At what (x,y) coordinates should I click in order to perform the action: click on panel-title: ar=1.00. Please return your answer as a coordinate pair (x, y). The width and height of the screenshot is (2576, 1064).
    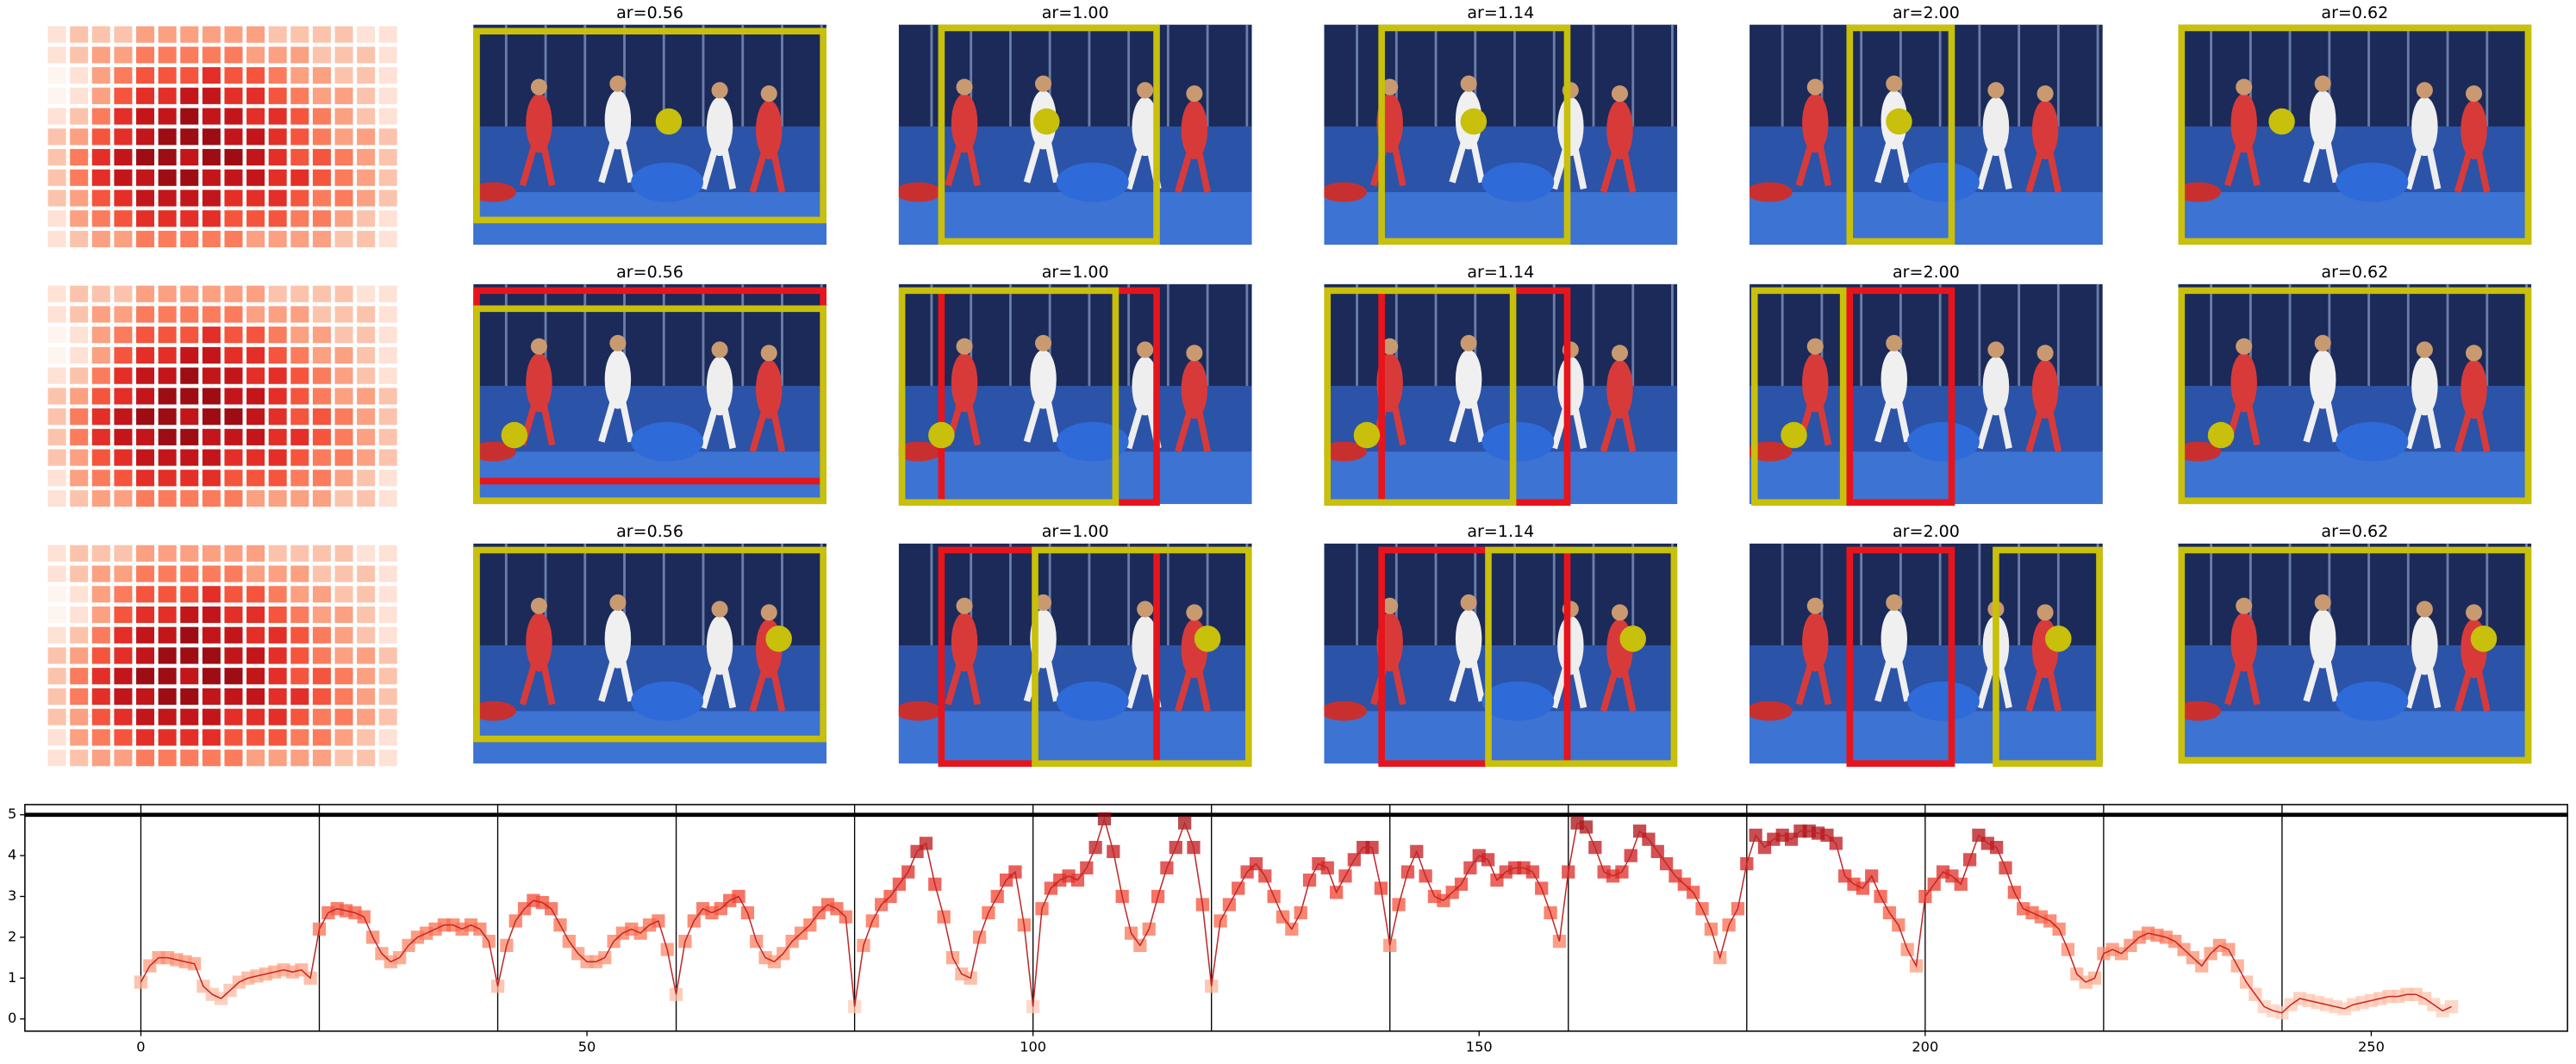
    Looking at the image, I should click on (1075, 532).